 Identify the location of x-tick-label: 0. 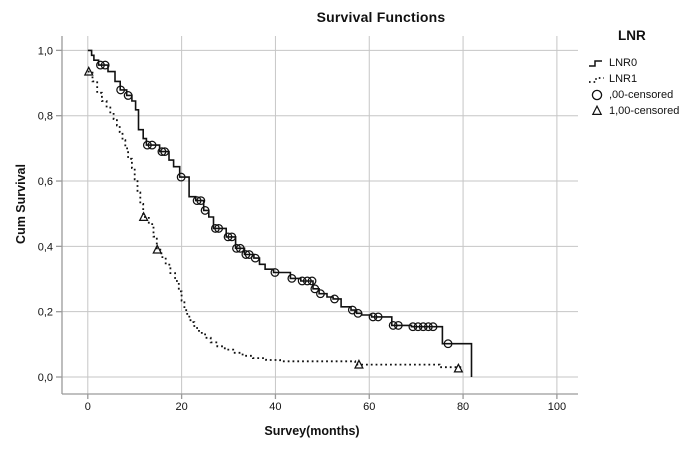
(88, 407).